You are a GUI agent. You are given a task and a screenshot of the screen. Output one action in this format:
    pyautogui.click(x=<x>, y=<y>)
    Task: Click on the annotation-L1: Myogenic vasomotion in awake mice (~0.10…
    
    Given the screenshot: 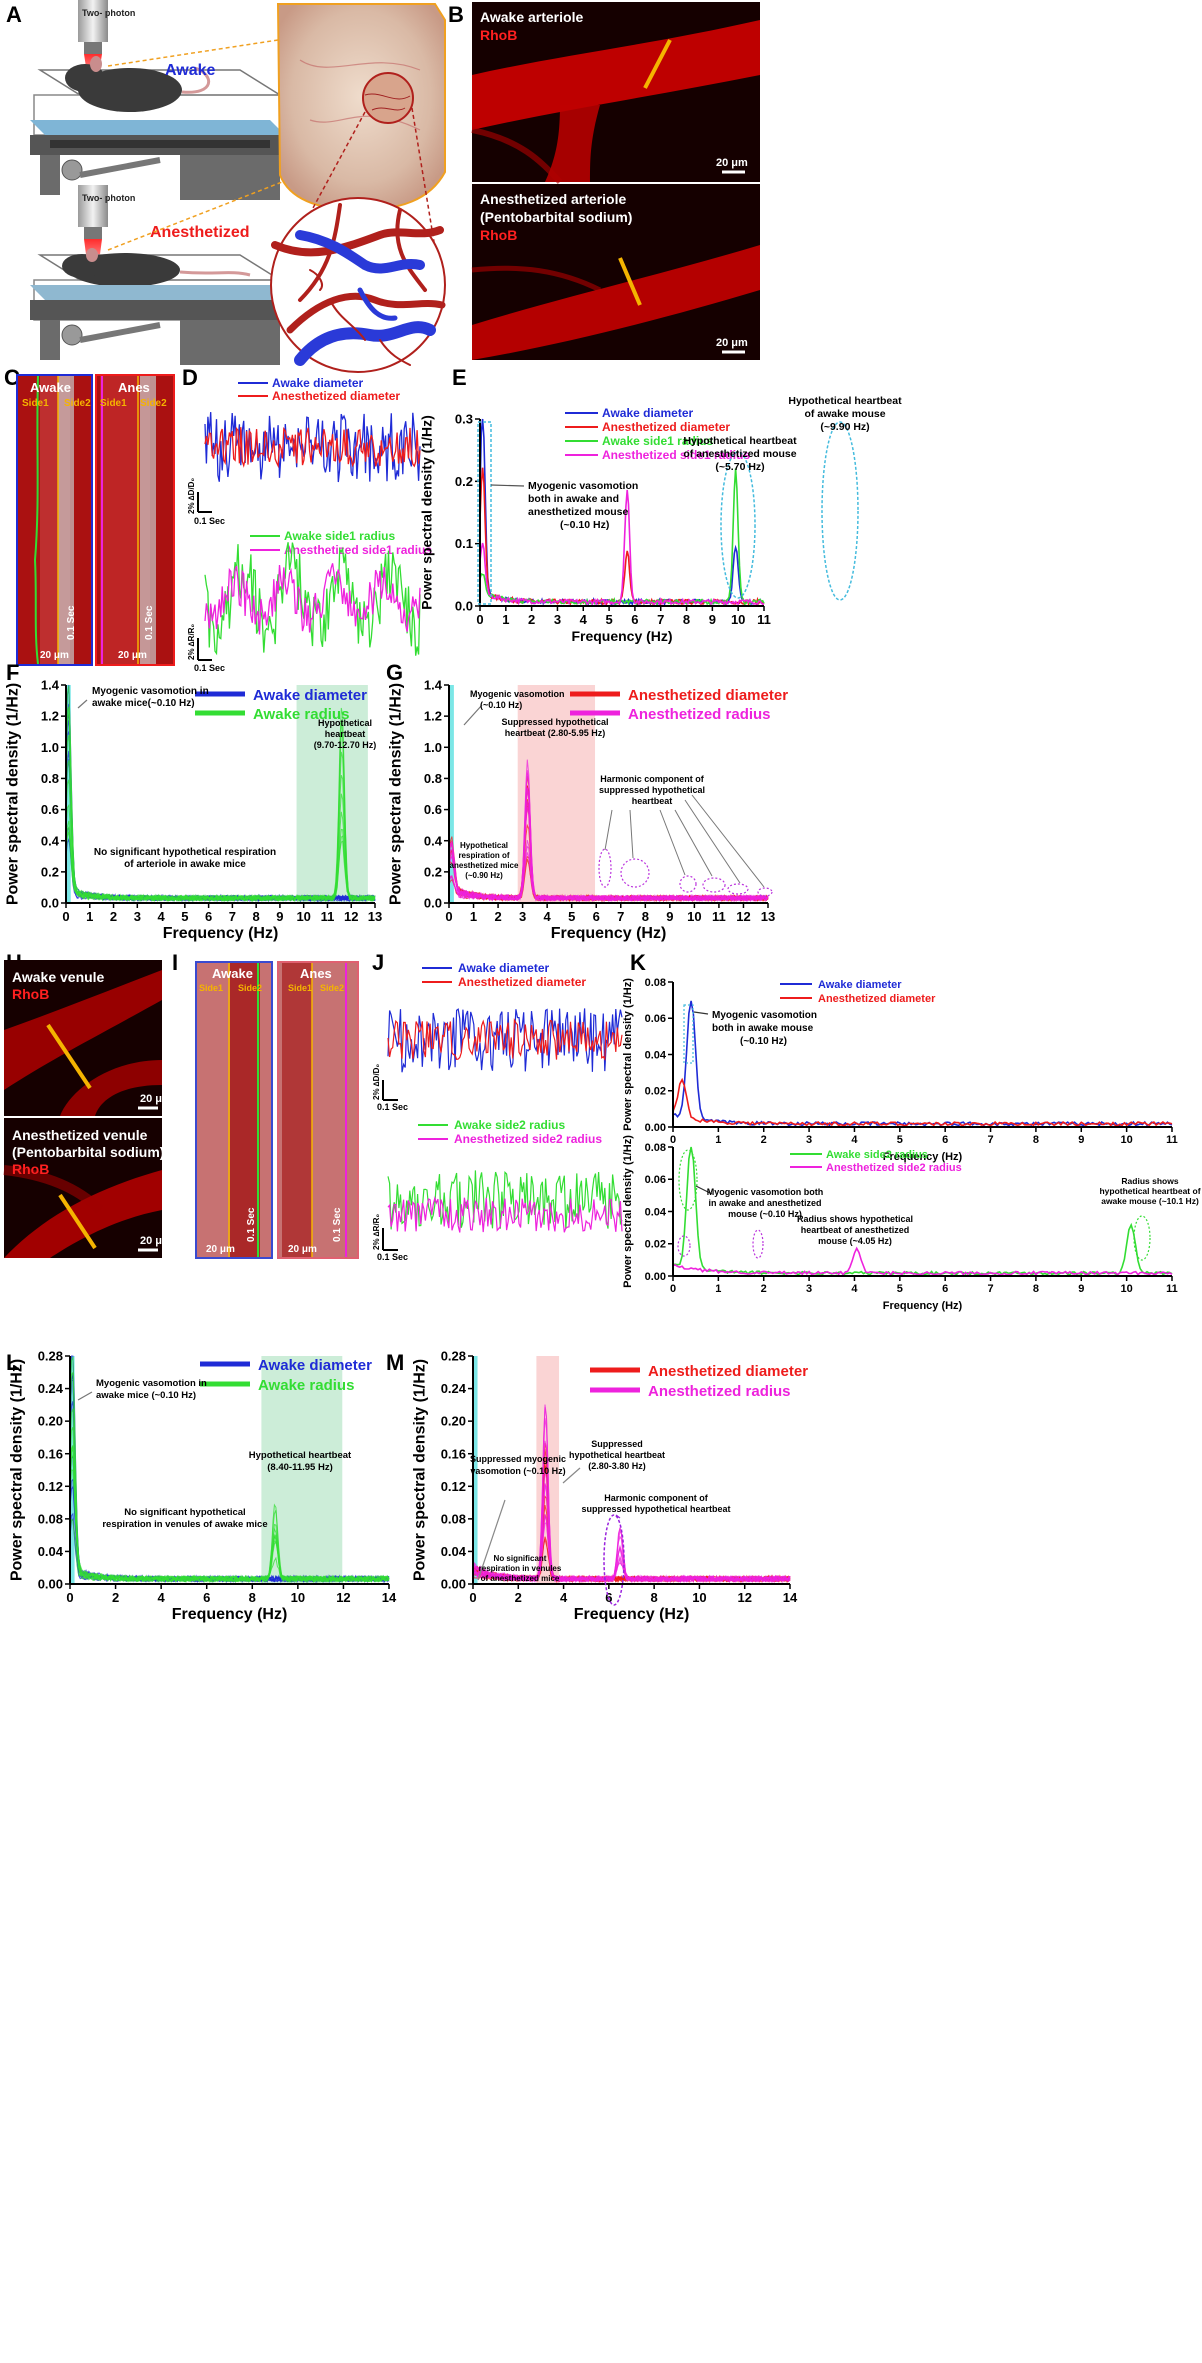 What is the action you would take?
    pyautogui.click(x=151, y=1389)
    